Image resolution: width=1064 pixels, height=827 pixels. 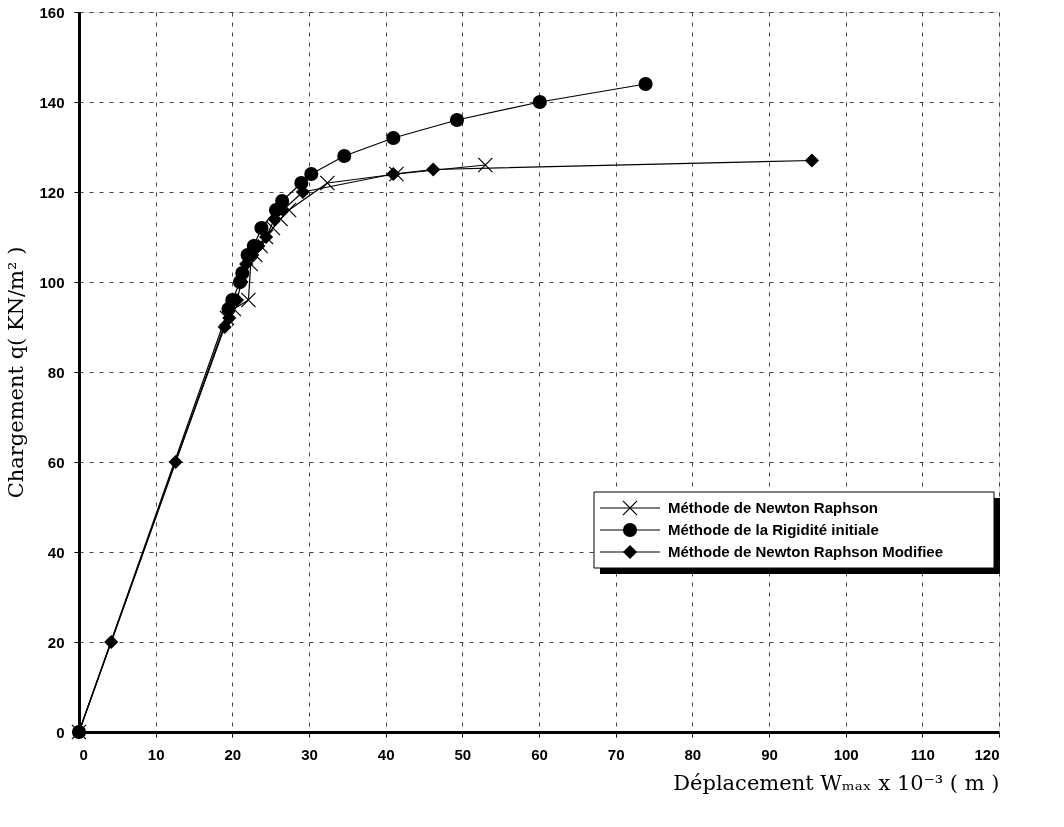 I want to click on y-tick-label: 160, so click(x=52, y=12).